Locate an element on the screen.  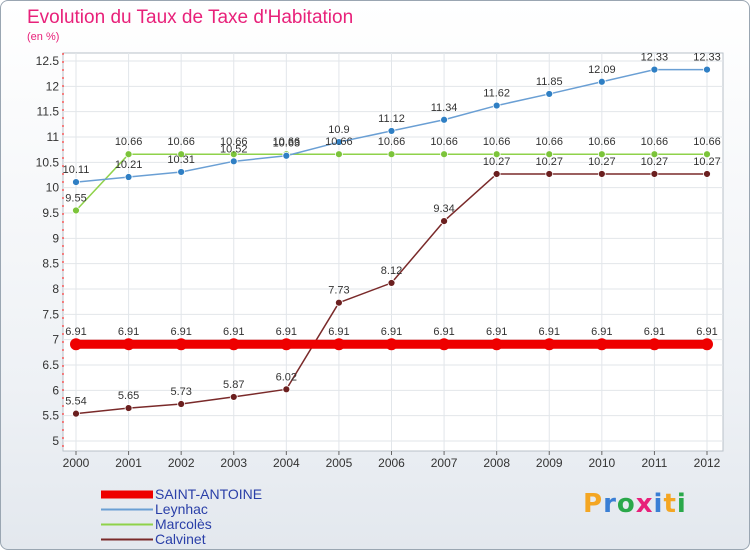
x-tick-label: 2011 is located at coordinates (655, 463).